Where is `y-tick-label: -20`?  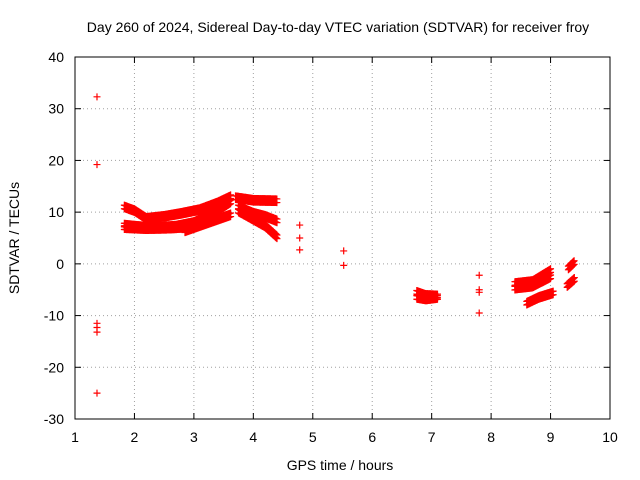 y-tick-label: -20 is located at coordinates (54, 367).